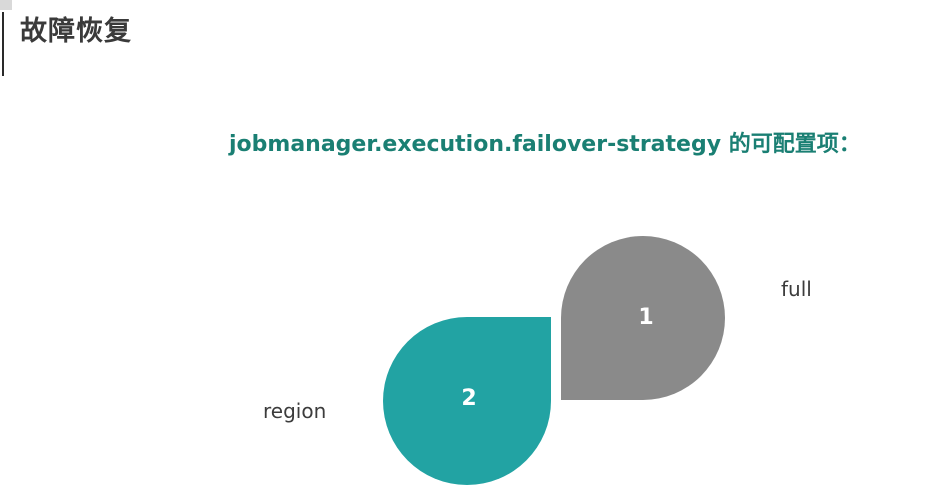  Describe the element at coordinates (468, 398) in the screenshot. I see `option-region-number: 2` at that location.